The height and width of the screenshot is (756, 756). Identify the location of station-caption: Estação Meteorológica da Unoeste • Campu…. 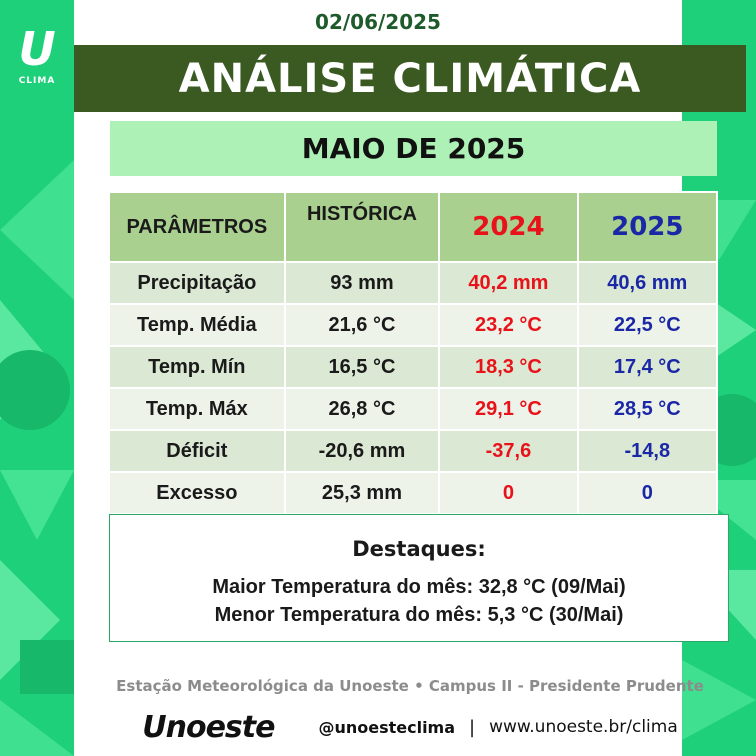
(410, 686).